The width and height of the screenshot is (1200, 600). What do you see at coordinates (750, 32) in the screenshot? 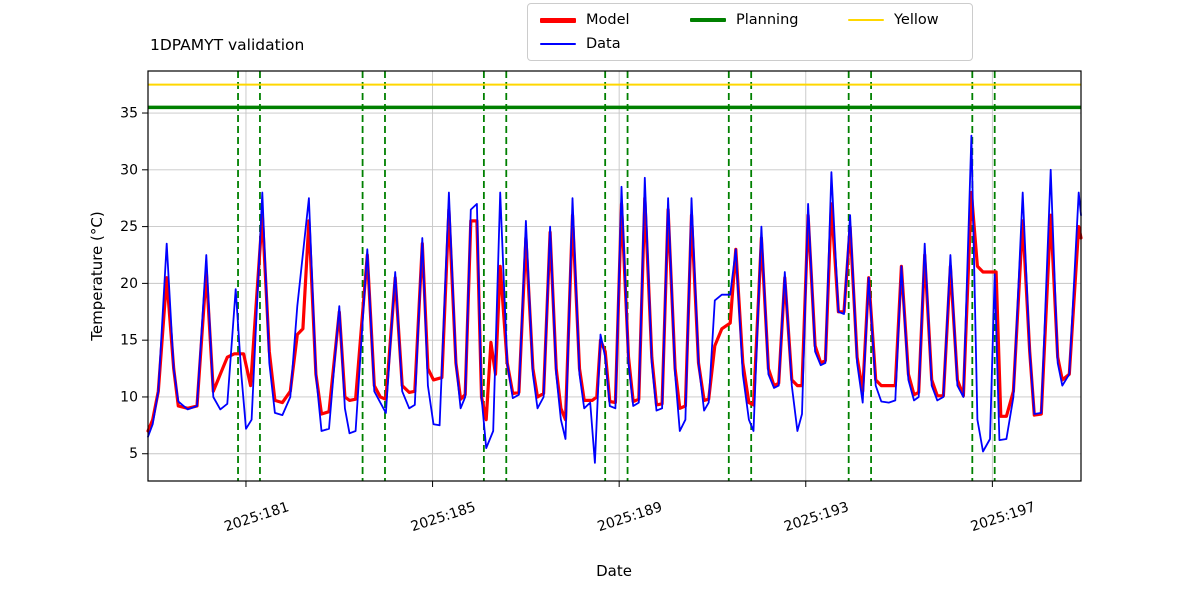
I see `legend: Model Data Planning Yellow` at bounding box center [750, 32].